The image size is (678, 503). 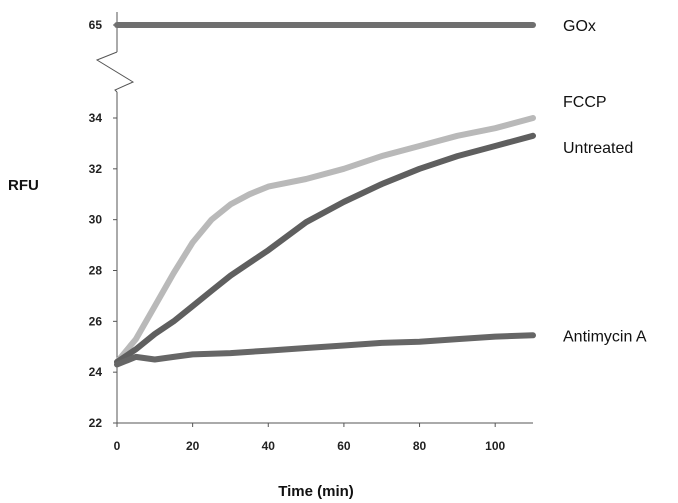 I want to click on series-label-gox: GOx, so click(x=579, y=26).